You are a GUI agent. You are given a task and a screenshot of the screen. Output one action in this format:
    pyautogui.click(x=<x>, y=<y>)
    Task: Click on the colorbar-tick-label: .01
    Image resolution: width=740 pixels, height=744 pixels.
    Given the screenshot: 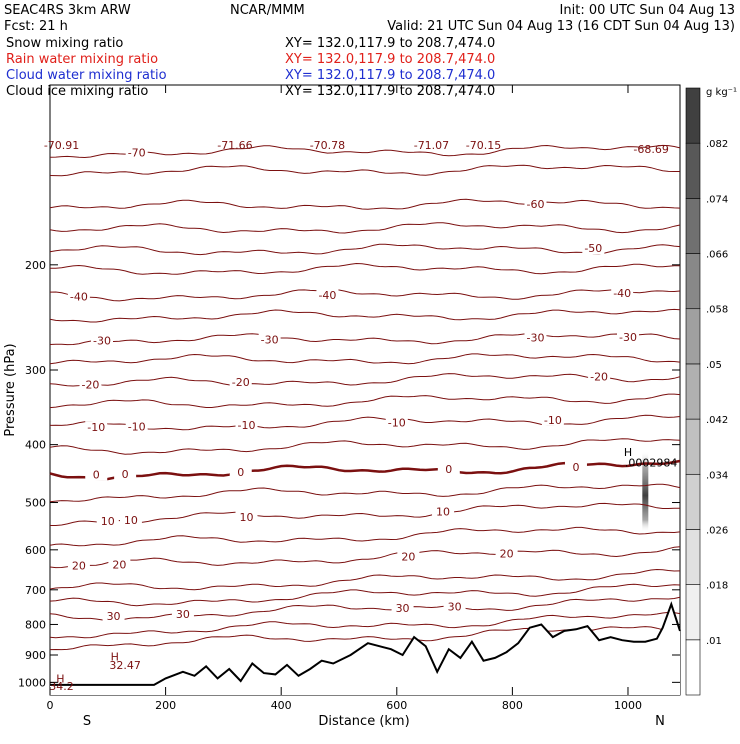 What is the action you would take?
    pyautogui.click(x=714, y=641)
    